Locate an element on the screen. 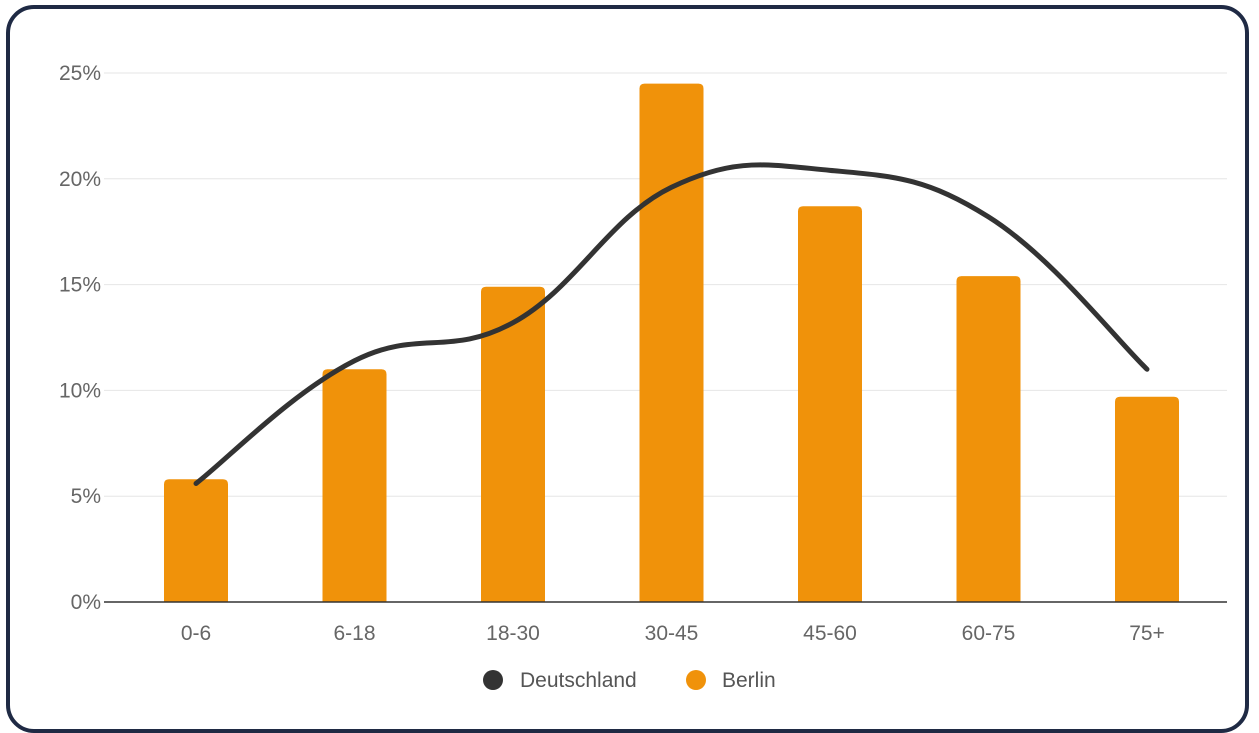  x-tick-label: 6-18 is located at coordinates (354, 633).